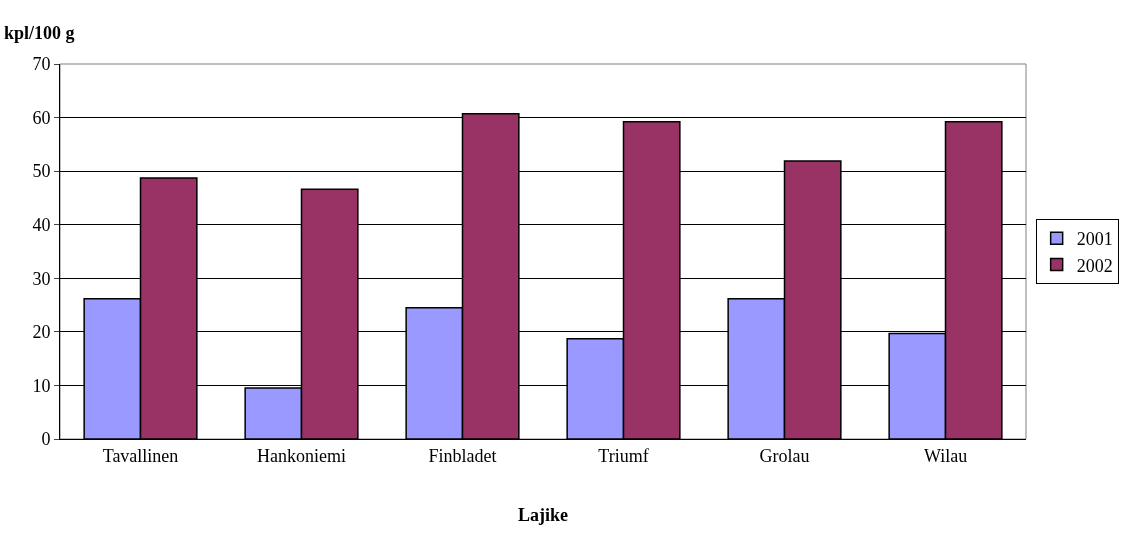 The height and width of the screenshot is (549, 1136). I want to click on x-axis-title: Lajike, so click(543, 515).